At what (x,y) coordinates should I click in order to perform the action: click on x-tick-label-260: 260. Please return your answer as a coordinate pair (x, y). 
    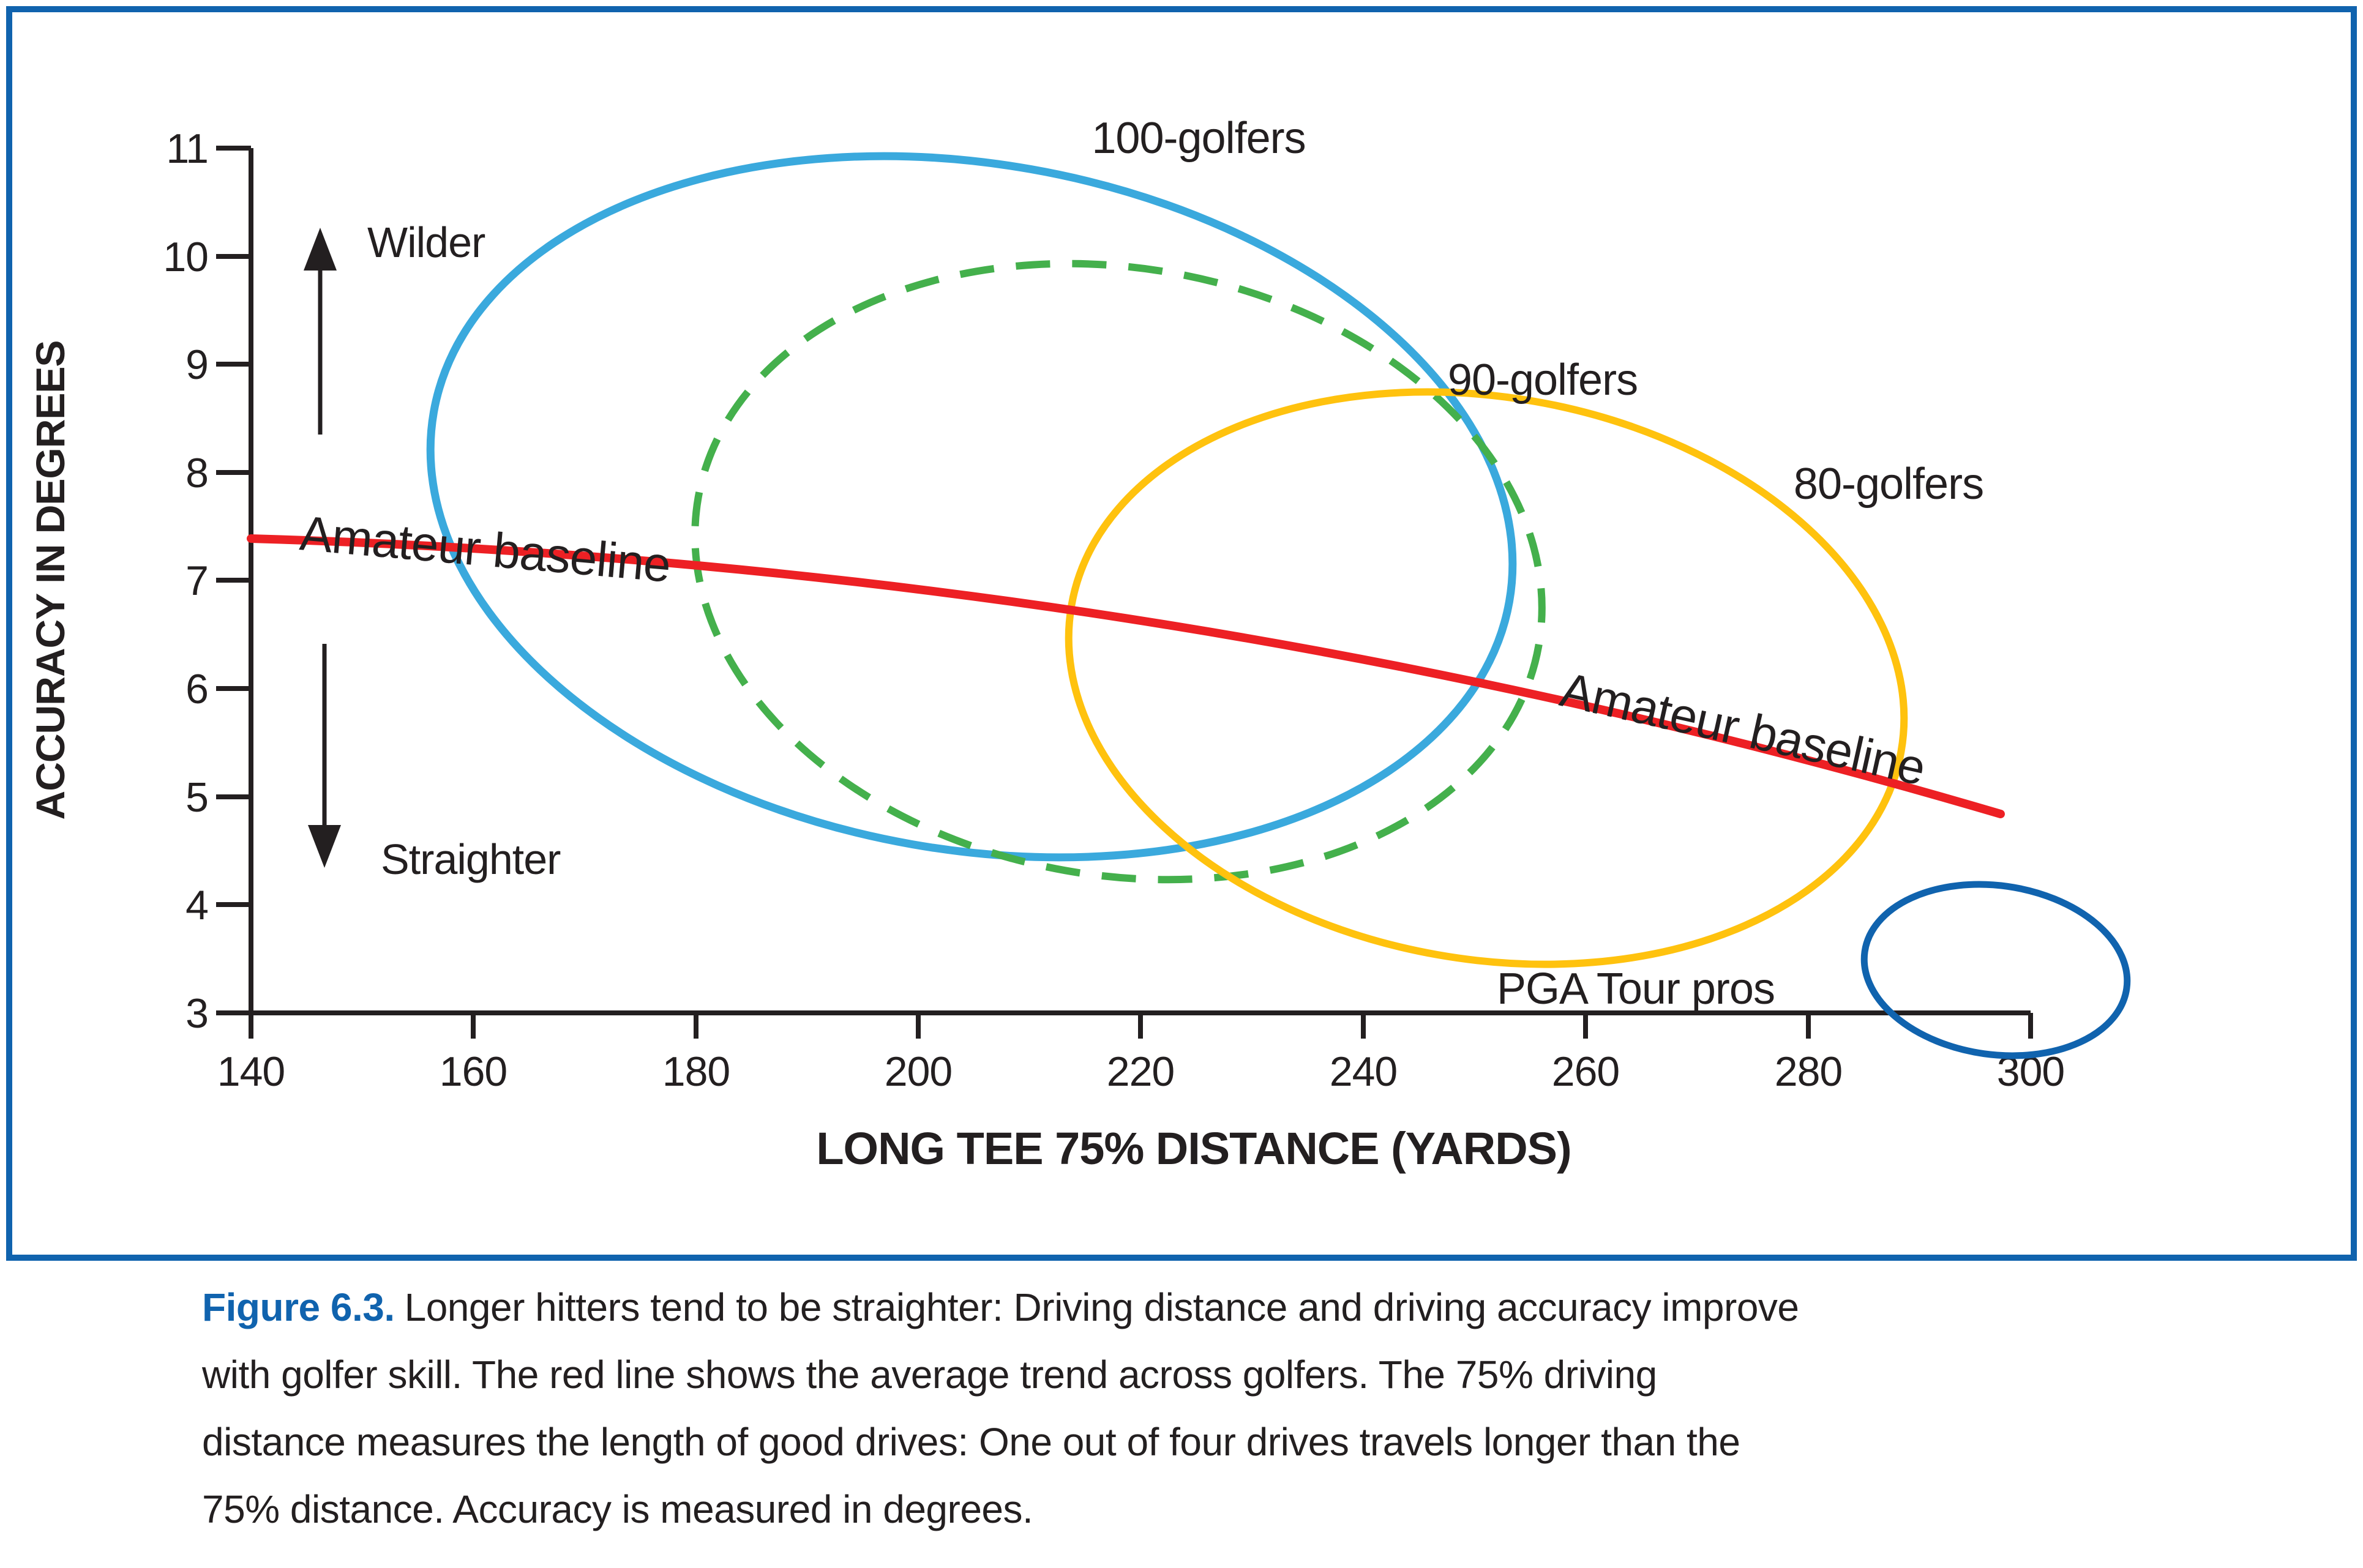
    Looking at the image, I should click on (1586, 1071).